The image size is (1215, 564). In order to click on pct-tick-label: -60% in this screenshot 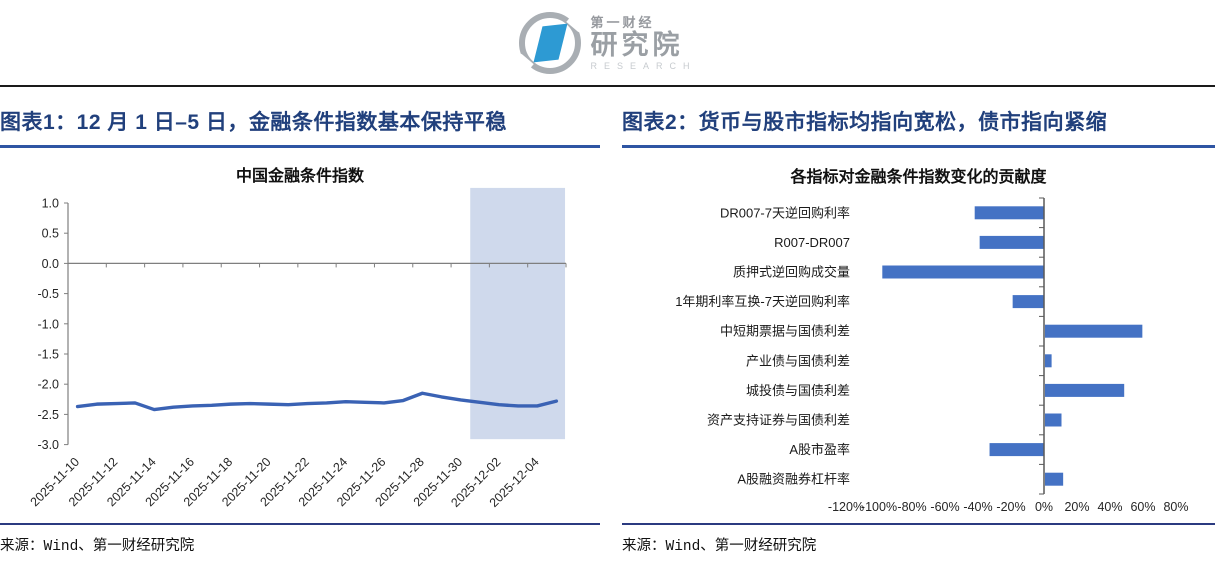, I will do `click(944, 507)`.